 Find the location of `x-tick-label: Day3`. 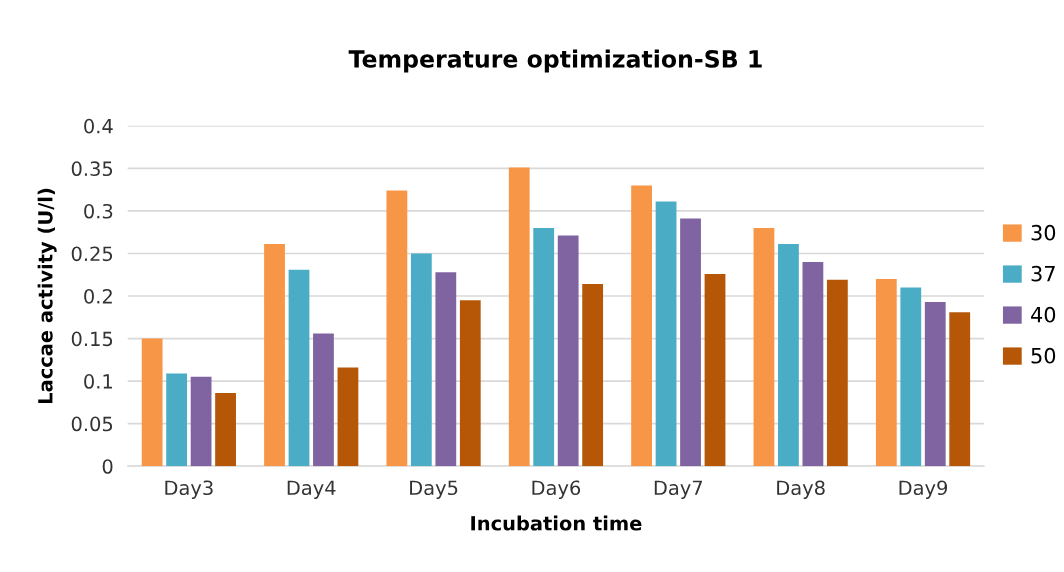

x-tick-label: Day3 is located at coordinates (189, 489).